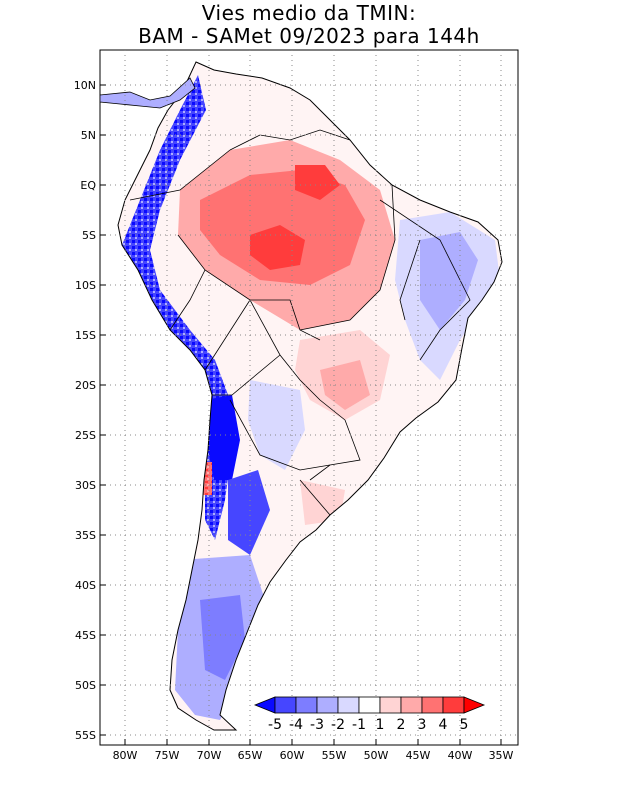  What do you see at coordinates (89, 235) in the screenshot?
I see `y-tick-label: 5S` at bounding box center [89, 235].